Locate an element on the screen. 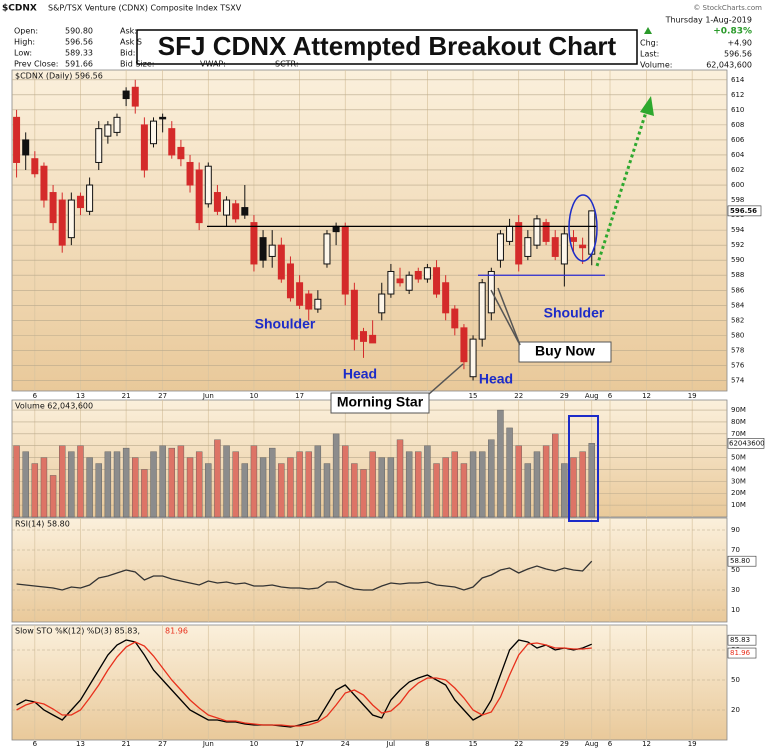  y-tick-label: 10M is located at coordinates (738, 505).